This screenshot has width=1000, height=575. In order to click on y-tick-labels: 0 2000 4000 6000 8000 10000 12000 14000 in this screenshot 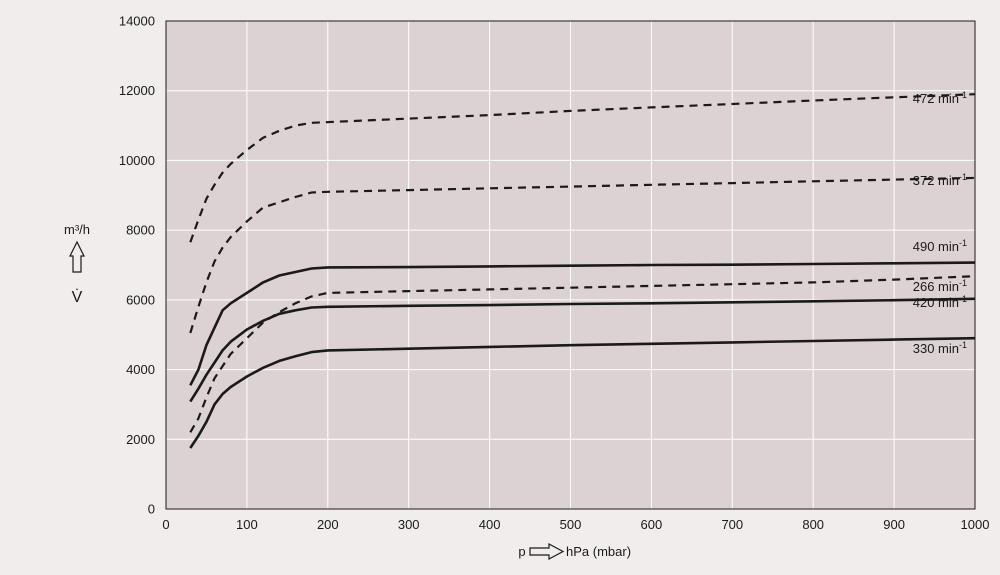, I will do `click(137, 265)`.